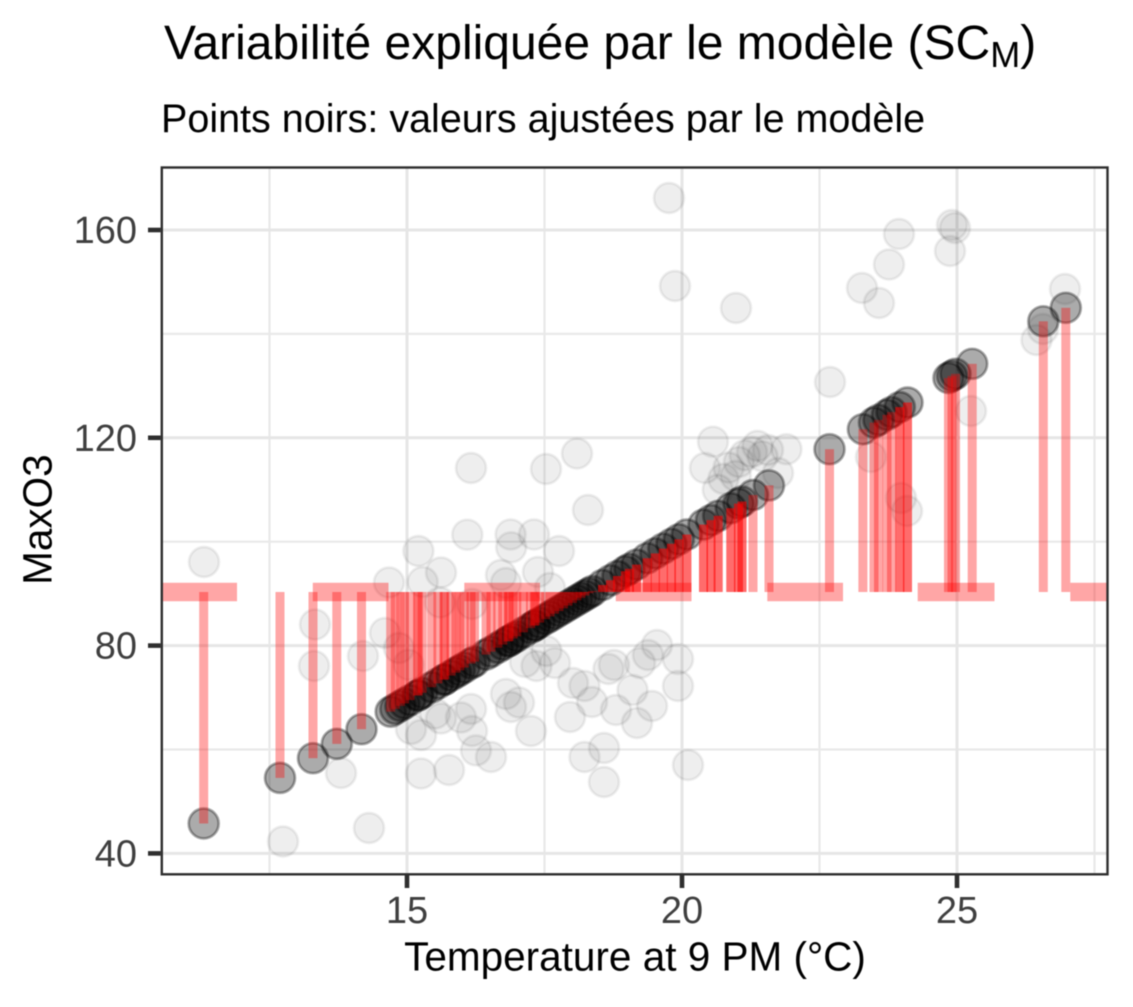 Image resolution: width=1133 pixels, height=1007 pixels. What do you see at coordinates (682, 911) in the screenshot?
I see `svg-text: 20` at bounding box center [682, 911].